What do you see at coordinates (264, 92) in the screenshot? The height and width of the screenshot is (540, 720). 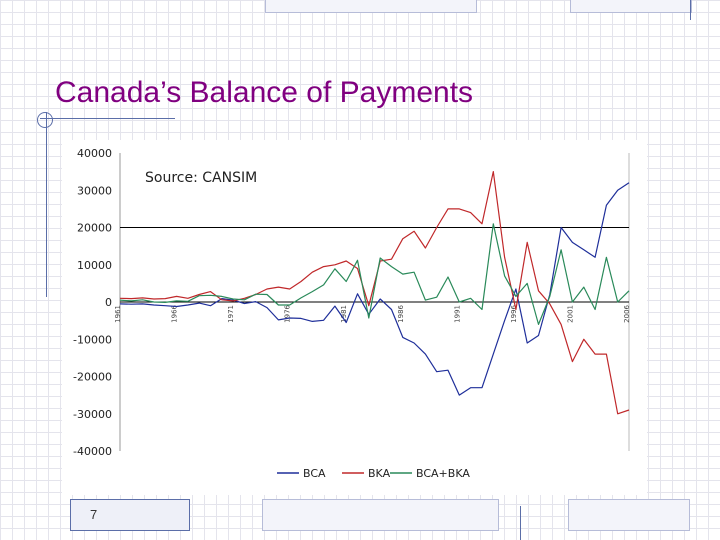 I see `slide-title: Canada’s Balance of Payments` at bounding box center [264, 92].